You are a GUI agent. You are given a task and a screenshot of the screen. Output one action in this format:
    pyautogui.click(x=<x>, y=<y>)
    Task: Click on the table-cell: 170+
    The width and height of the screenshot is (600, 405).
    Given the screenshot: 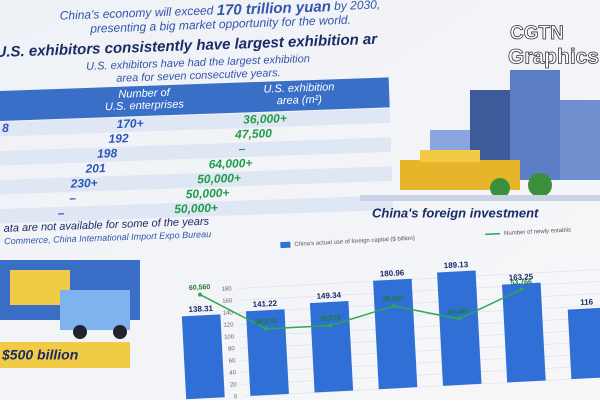 What is the action you would take?
    pyautogui.click(x=130, y=123)
    